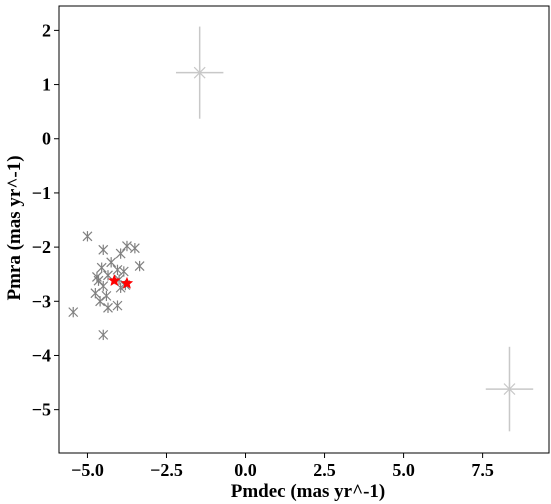  What do you see at coordinates (46, 139) in the screenshot?
I see `y-tick-label: 0` at bounding box center [46, 139].